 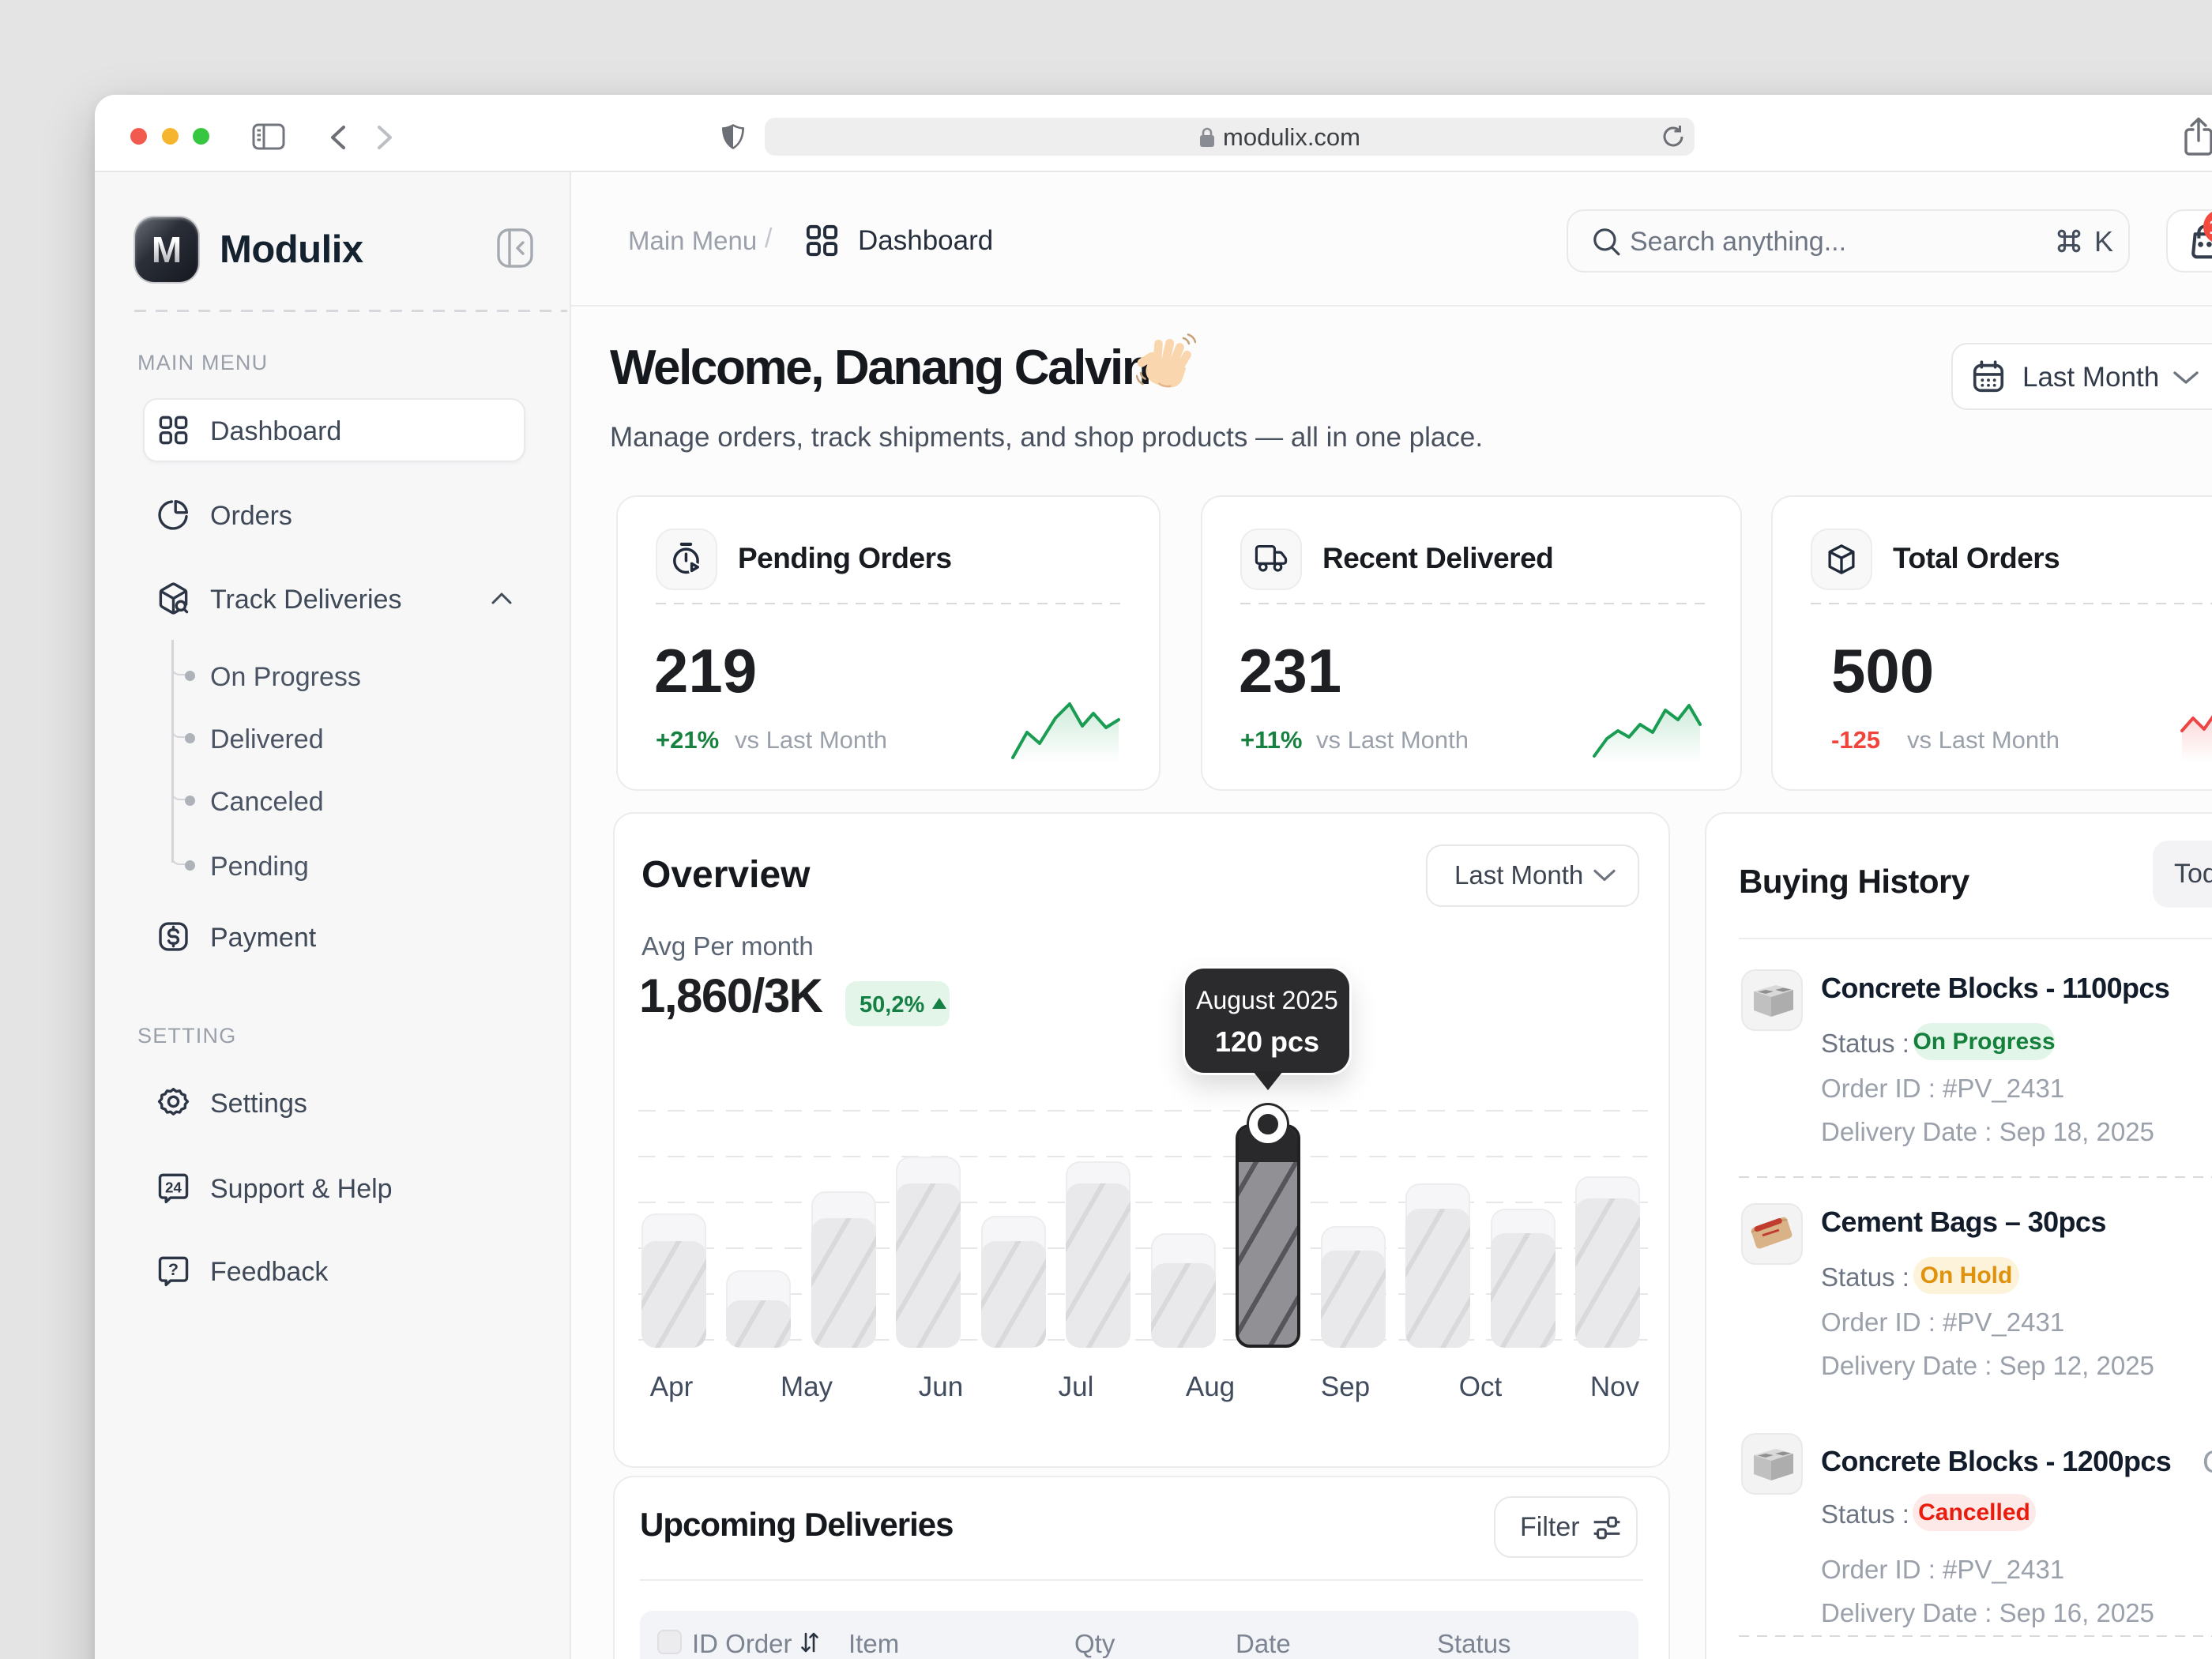 I want to click on svg-text: 24, so click(x=174, y=1188).